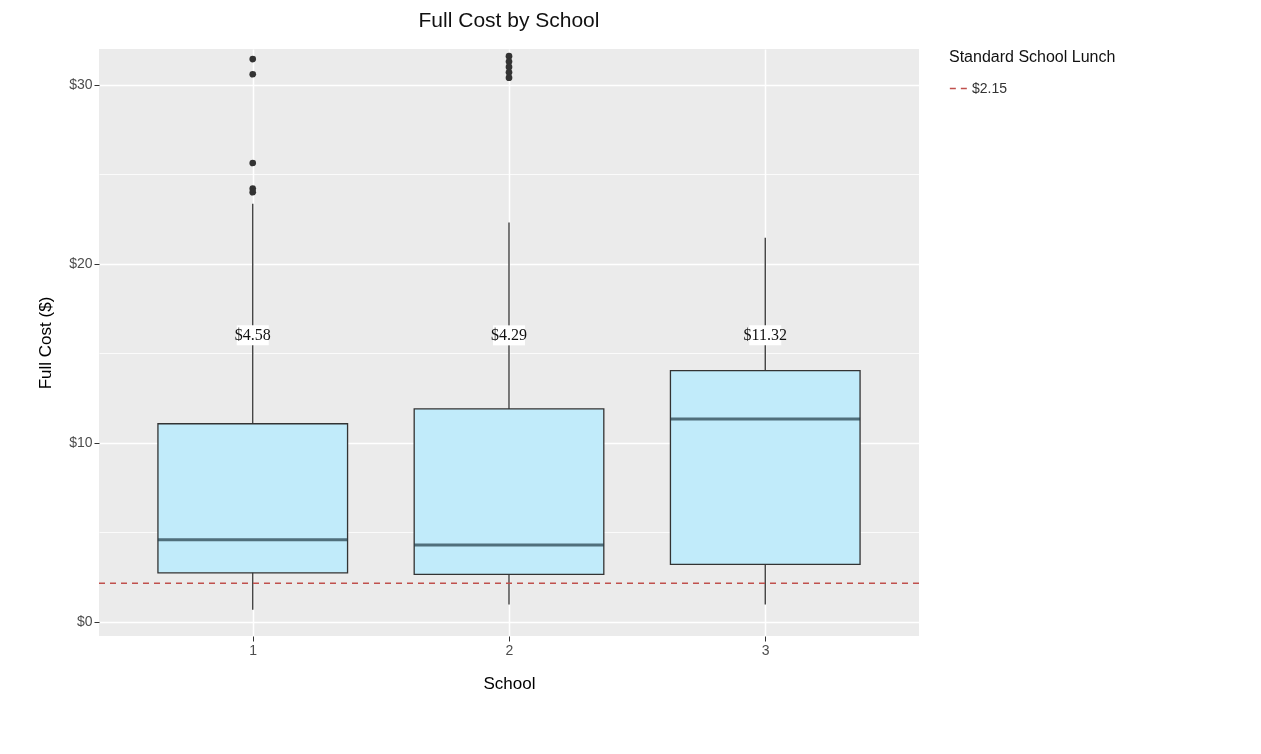 This screenshot has width=1261, height=754. I want to click on chart-title: Full Cost by School, so click(509, 19).